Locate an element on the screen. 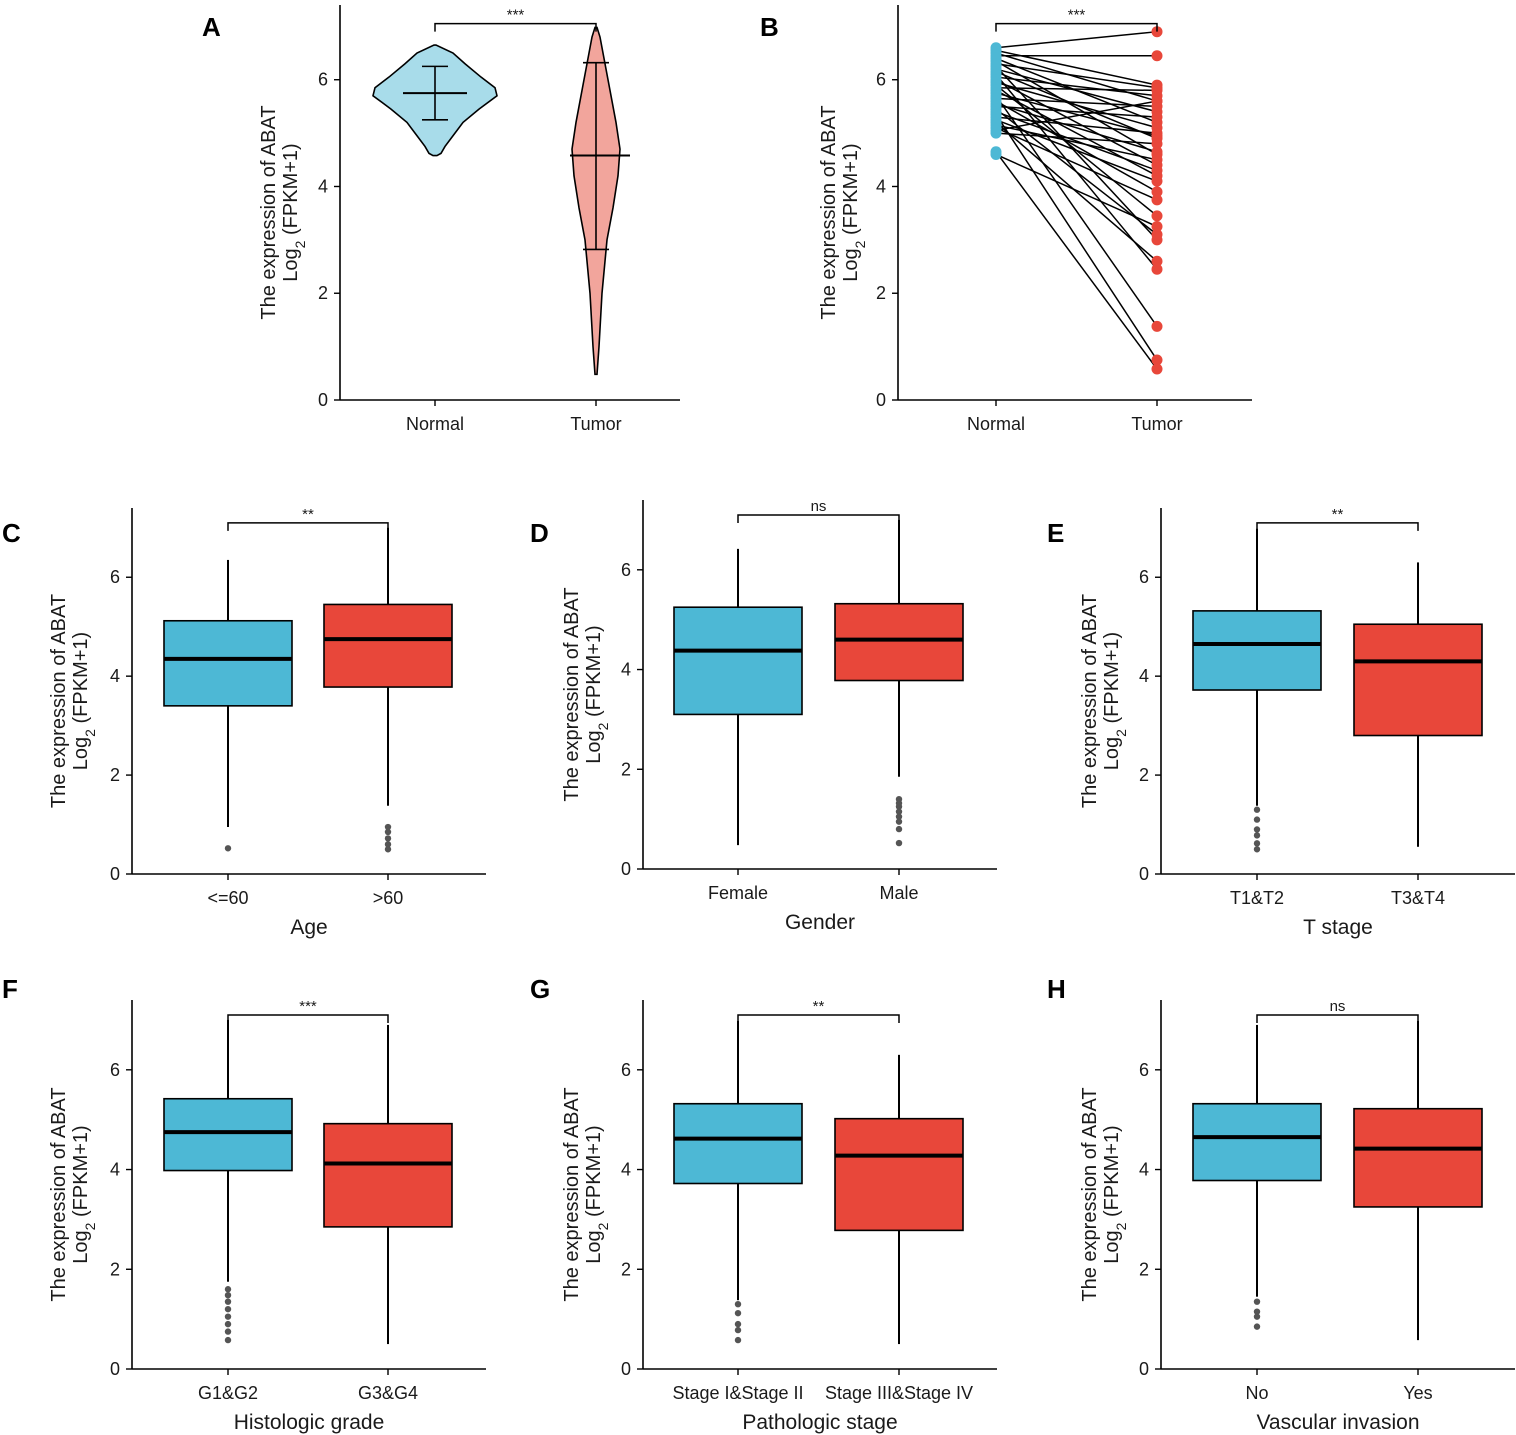 This screenshot has height=1435, width=1516. x-tick-label-F-0: G1&G2 is located at coordinates (228, 1393).